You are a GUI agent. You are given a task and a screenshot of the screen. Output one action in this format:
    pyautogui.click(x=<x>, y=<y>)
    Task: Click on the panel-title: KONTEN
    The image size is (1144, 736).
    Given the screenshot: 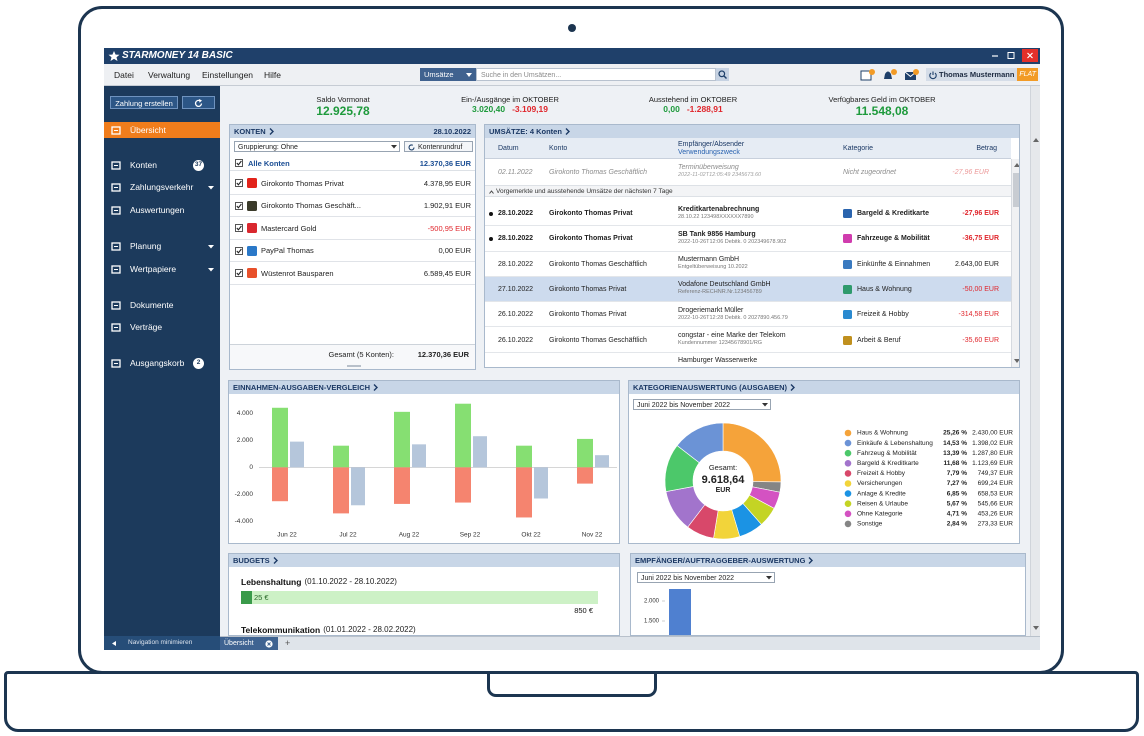 What is the action you would take?
    pyautogui.click(x=250, y=131)
    